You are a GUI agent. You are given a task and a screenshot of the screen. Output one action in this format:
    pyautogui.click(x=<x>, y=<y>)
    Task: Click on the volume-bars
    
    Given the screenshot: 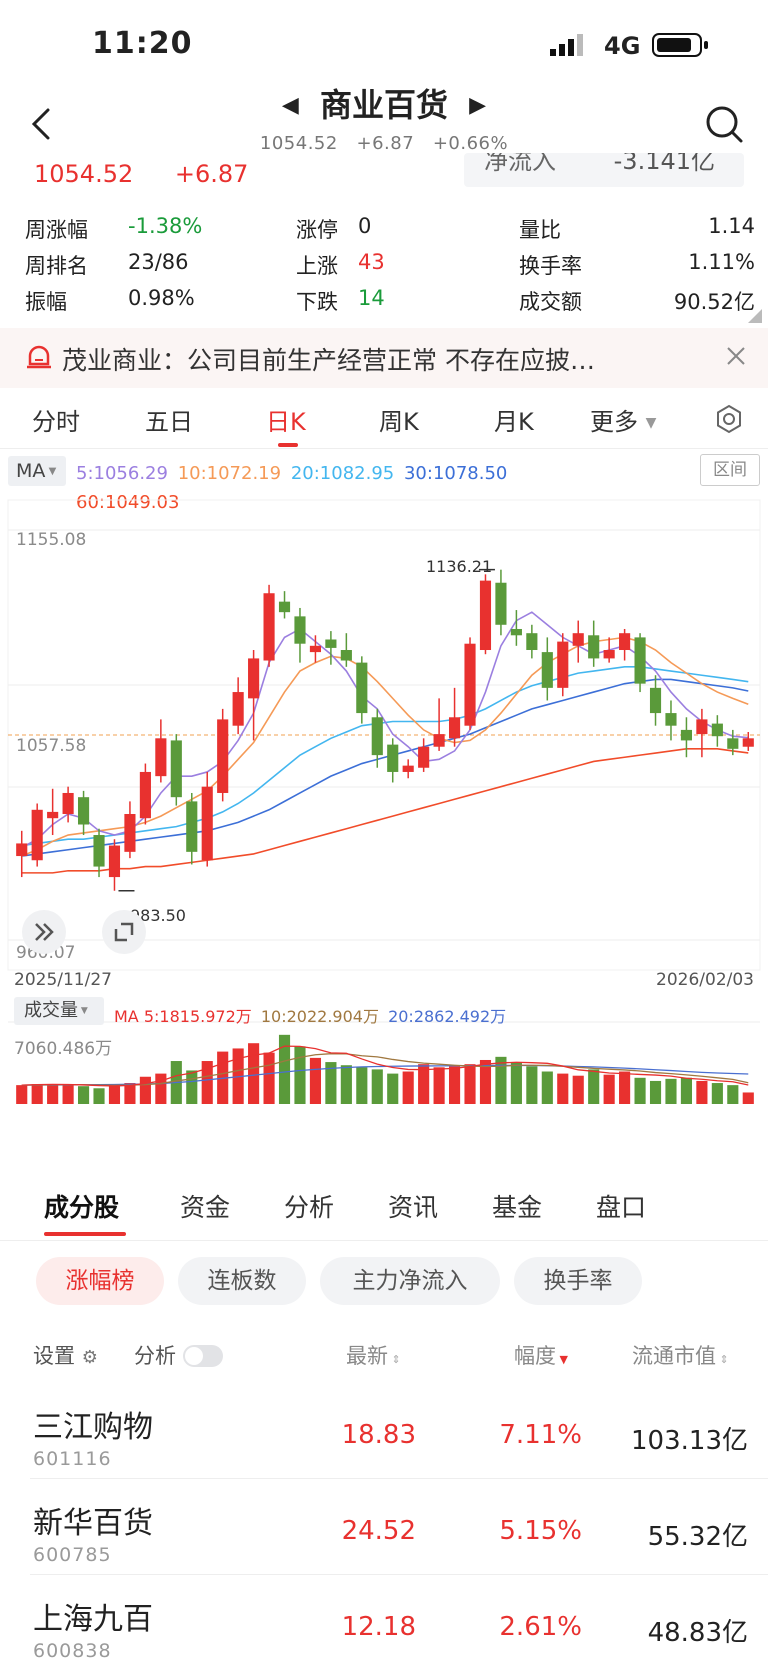 What is the action you would take?
    pyautogui.click(x=384, y=1062)
    